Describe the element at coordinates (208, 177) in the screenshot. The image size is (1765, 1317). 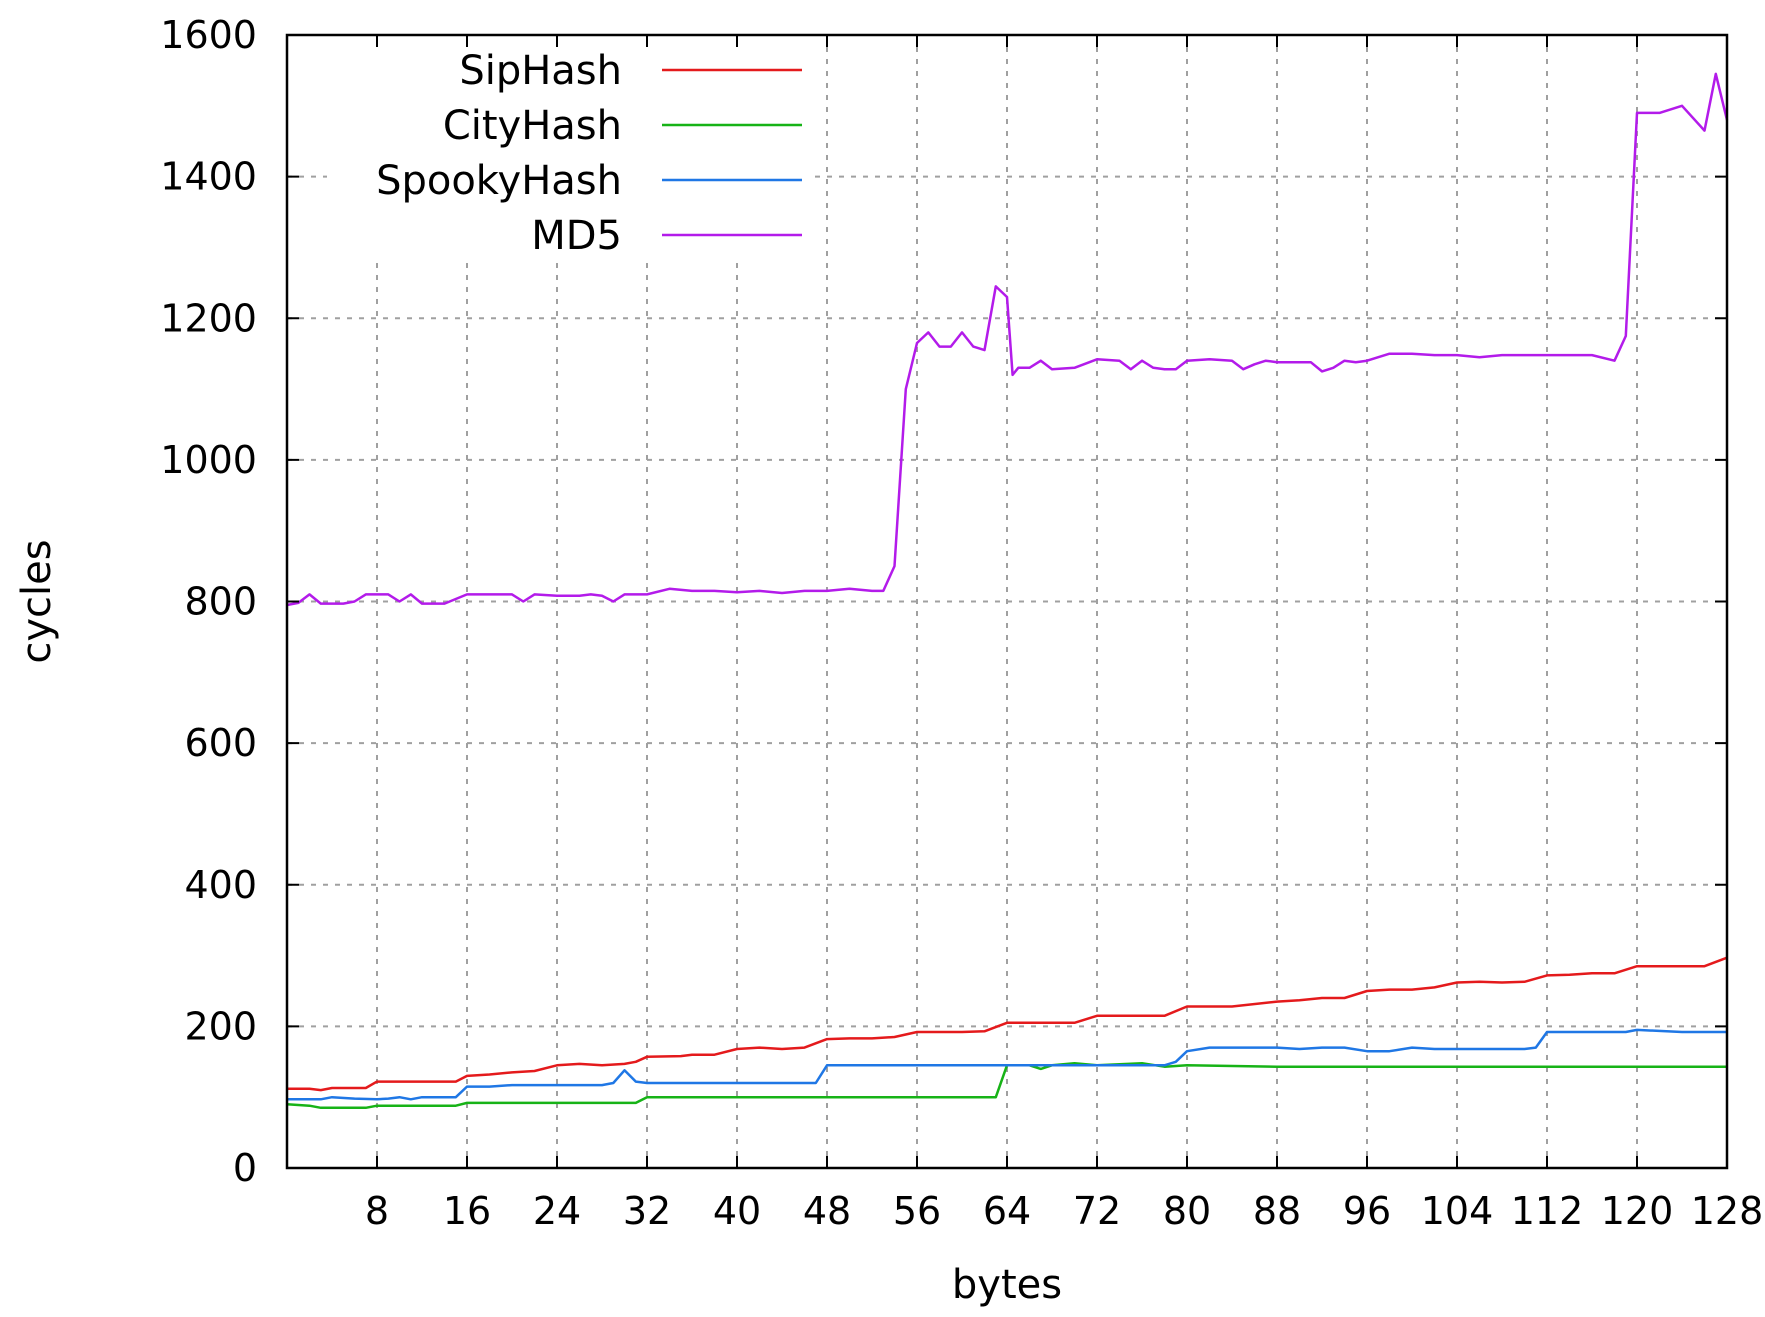
I see `y-tick-label: 1400` at that location.